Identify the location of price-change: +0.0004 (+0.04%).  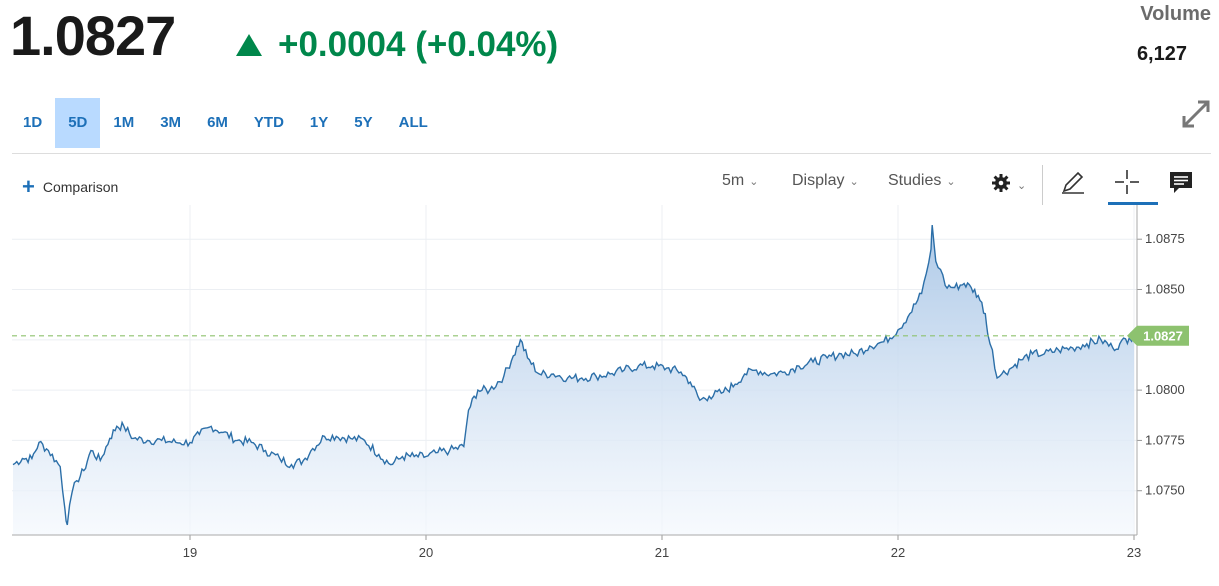
(397, 44).